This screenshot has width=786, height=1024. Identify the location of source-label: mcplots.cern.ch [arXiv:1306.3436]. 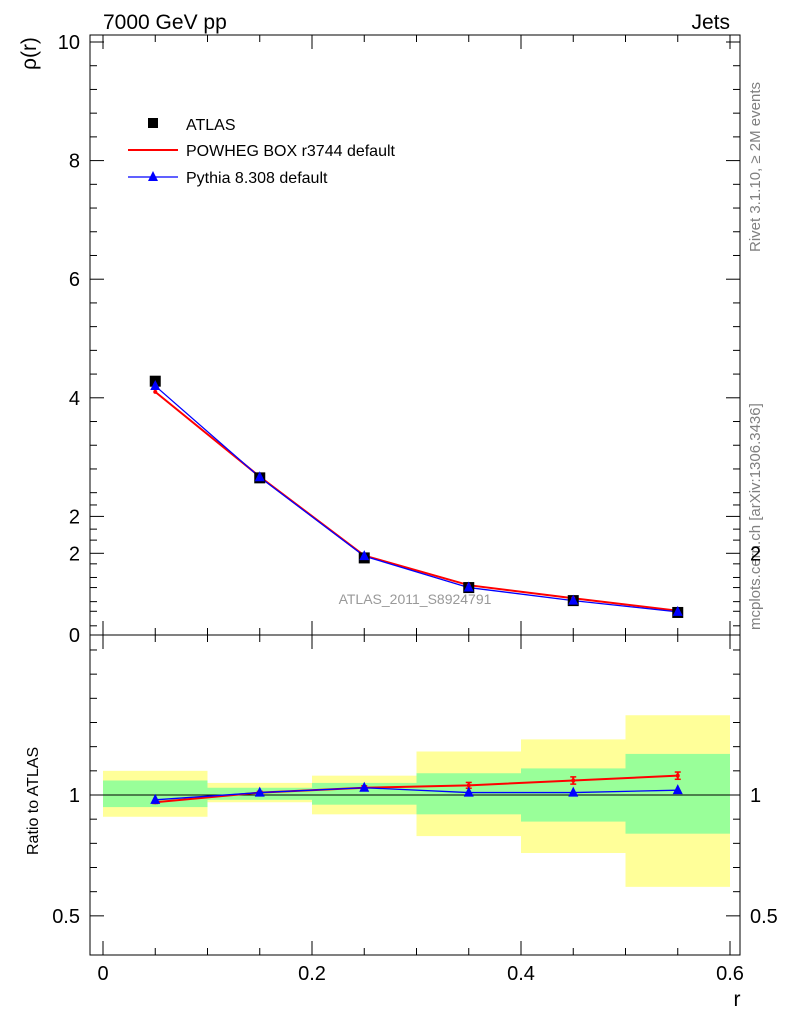
(755, 516).